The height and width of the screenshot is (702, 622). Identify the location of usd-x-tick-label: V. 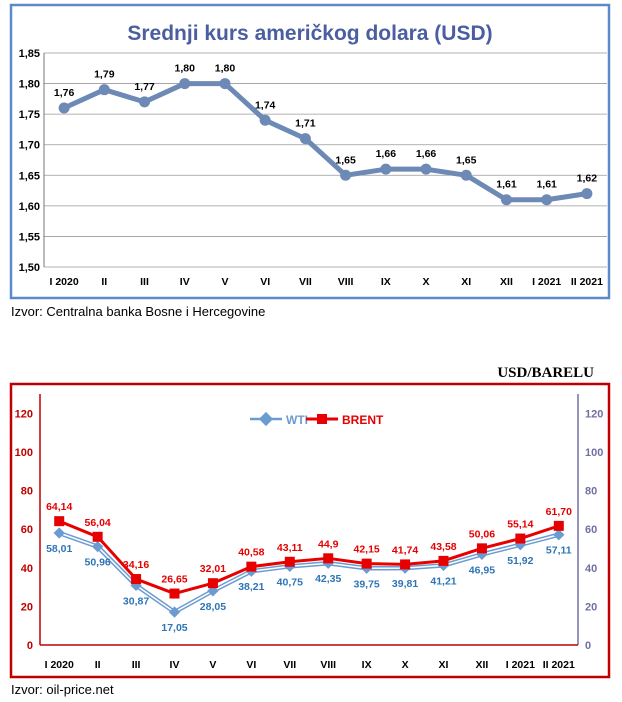
(224, 282).